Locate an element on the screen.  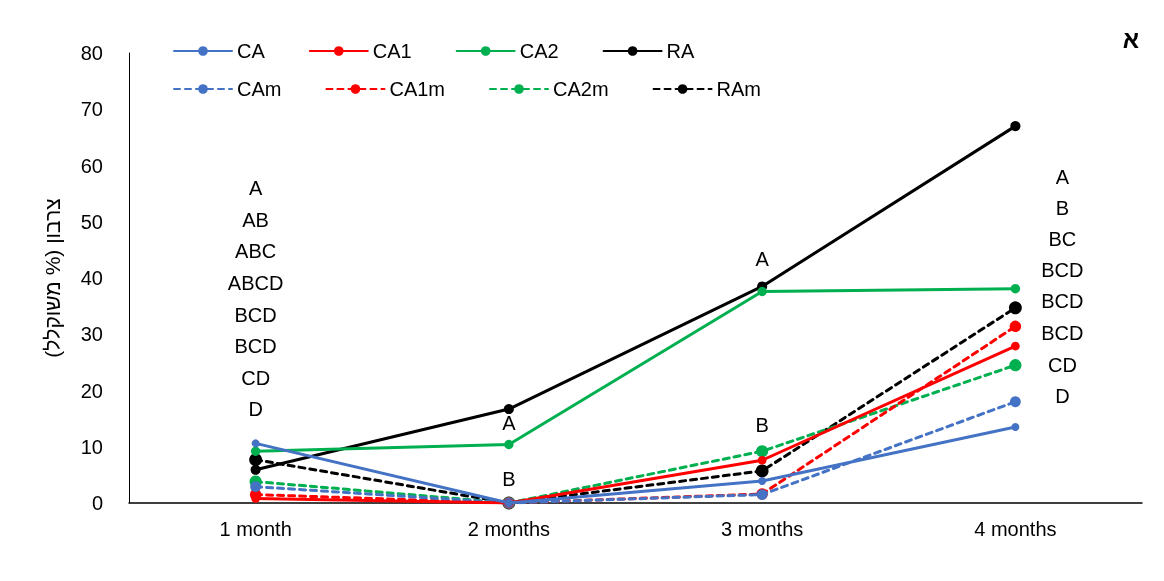
legend-label: CA1 is located at coordinates (392, 51).